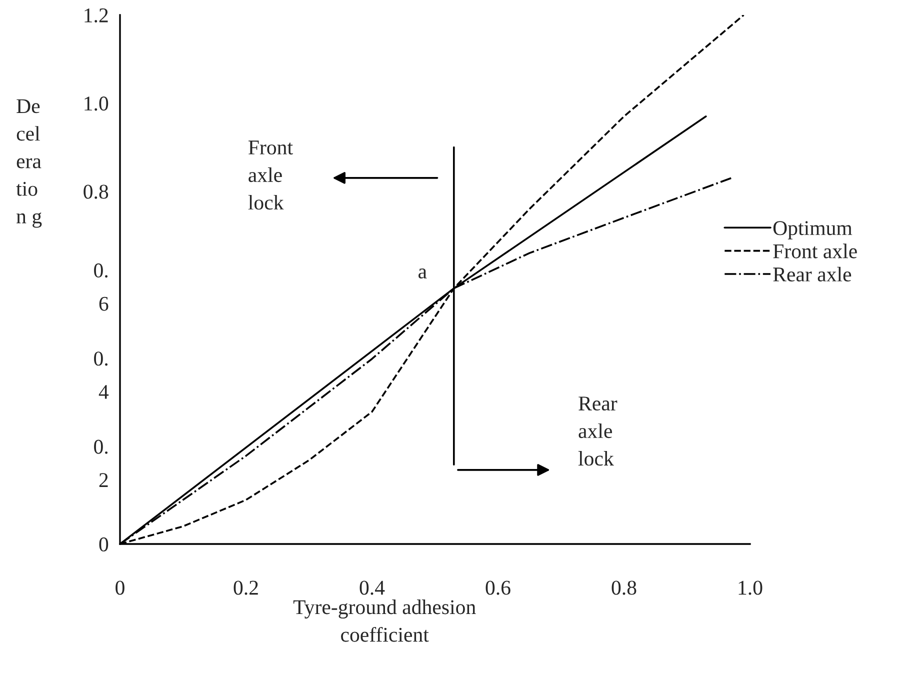 This screenshot has width=897, height=685. Describe the element at coordinates (101, 375) in the screenshot. I see `y-tick-label: 0. 4` at that location.